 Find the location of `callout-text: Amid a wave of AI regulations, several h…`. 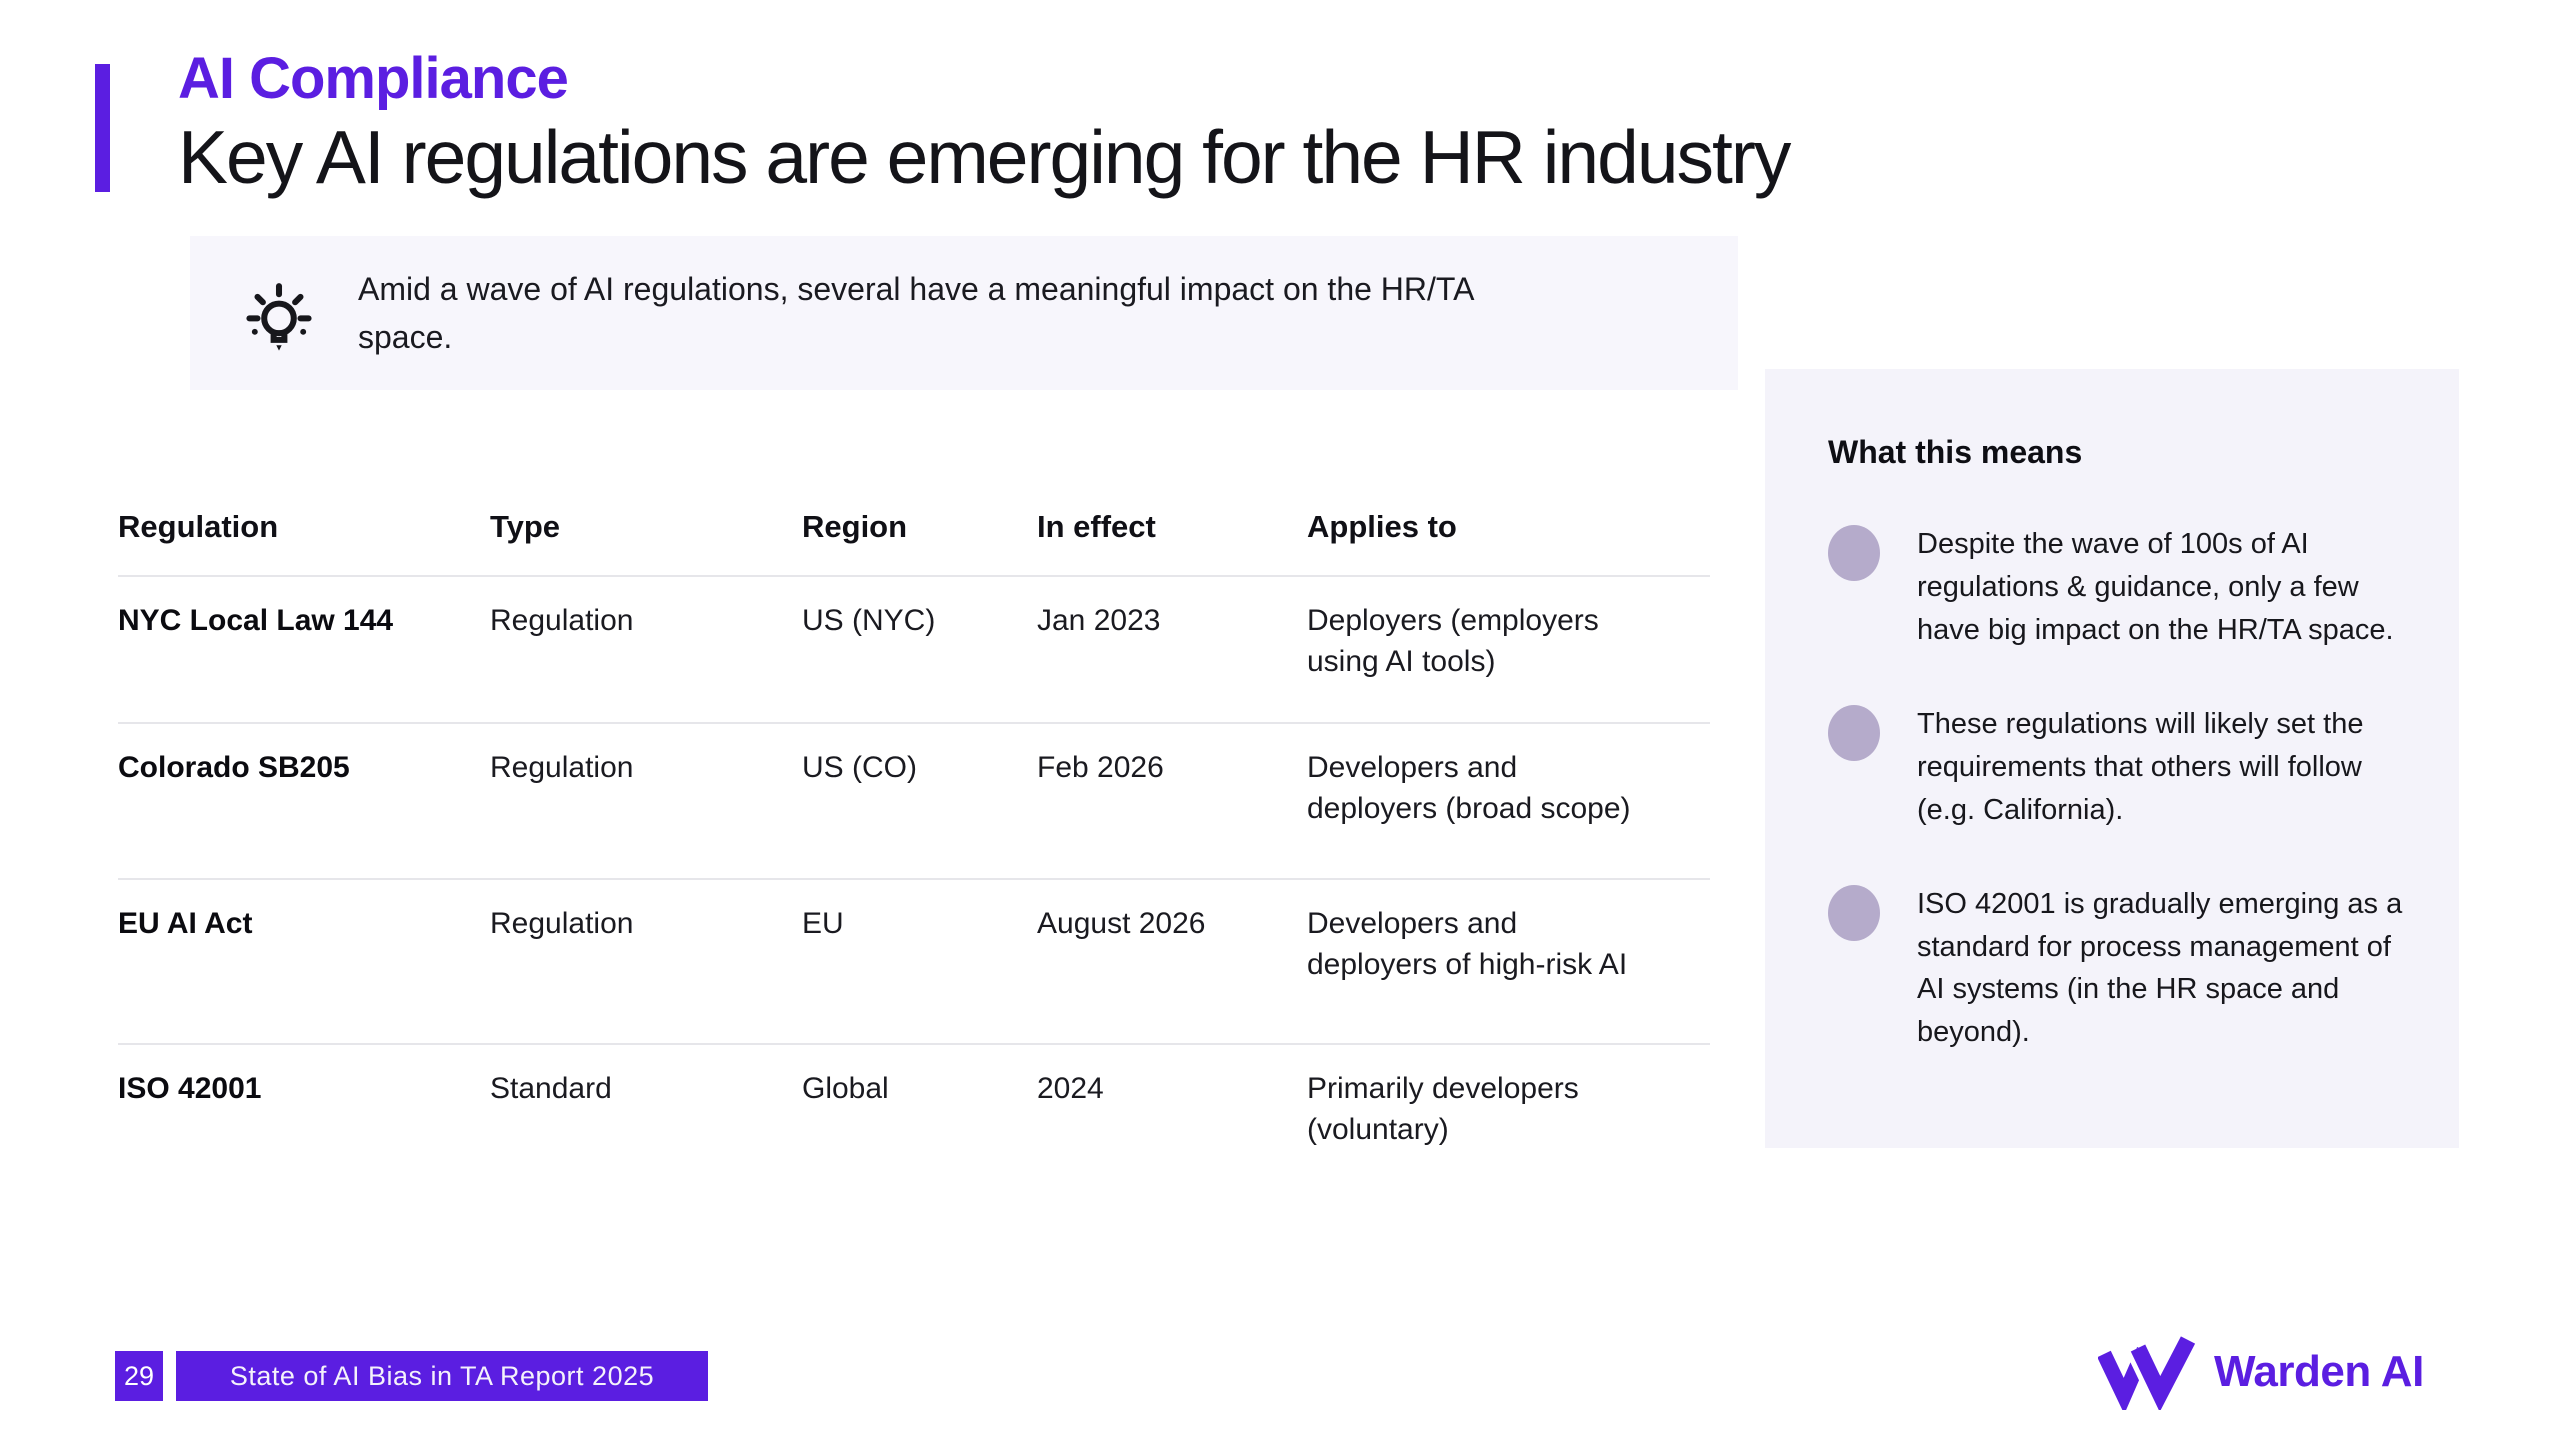

callout-text: Amid a wave of AI regulations, several h… is located at coordinates (915, 313).